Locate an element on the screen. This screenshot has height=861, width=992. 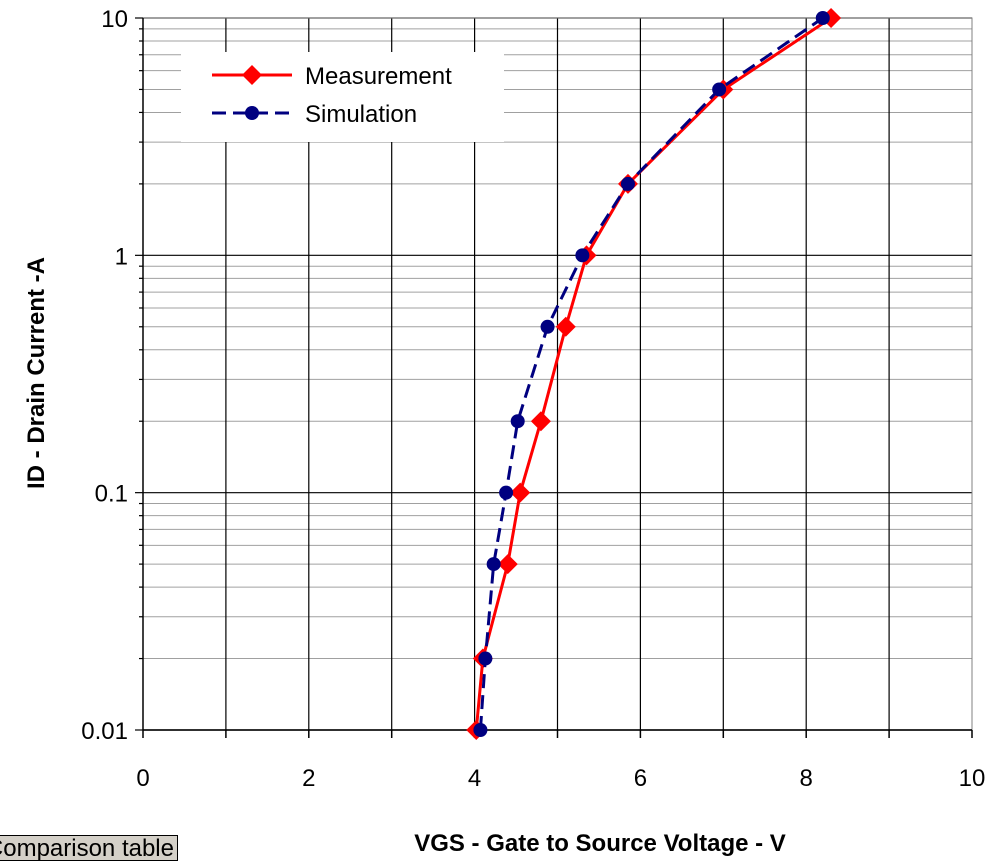
legend-box is located at coordinates (342, 97).